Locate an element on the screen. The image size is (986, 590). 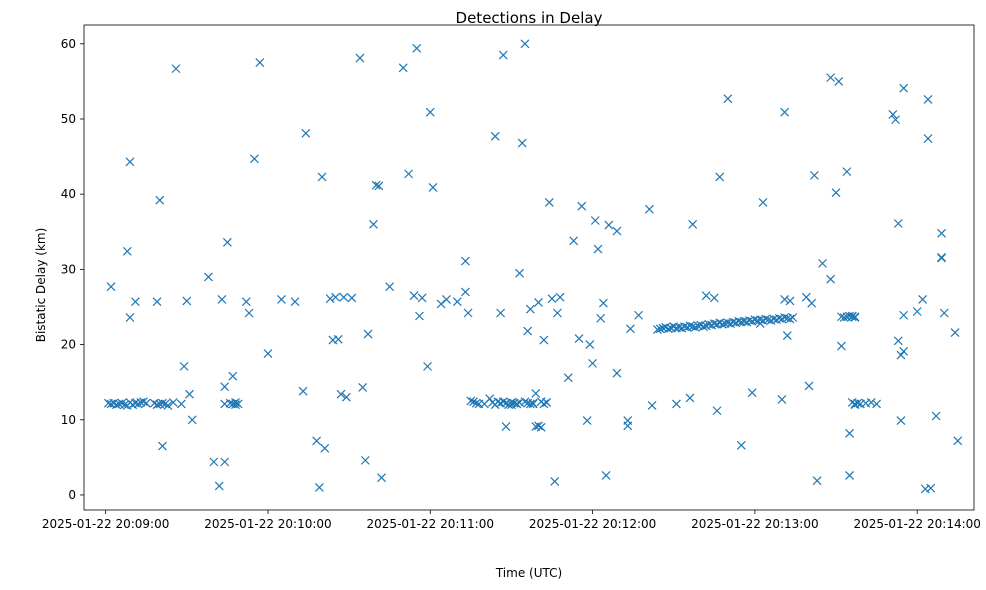
y-tick-label: 20 is located at coordinates (68, 345).